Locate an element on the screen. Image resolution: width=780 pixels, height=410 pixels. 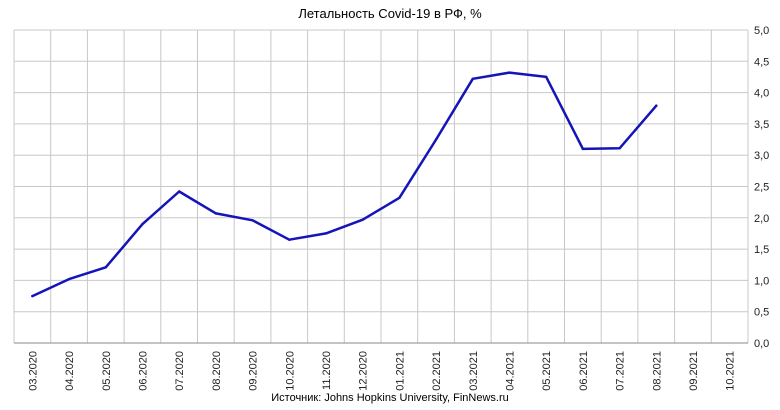
y-tick-label: 4,0 is located at coordinates (761, 94).